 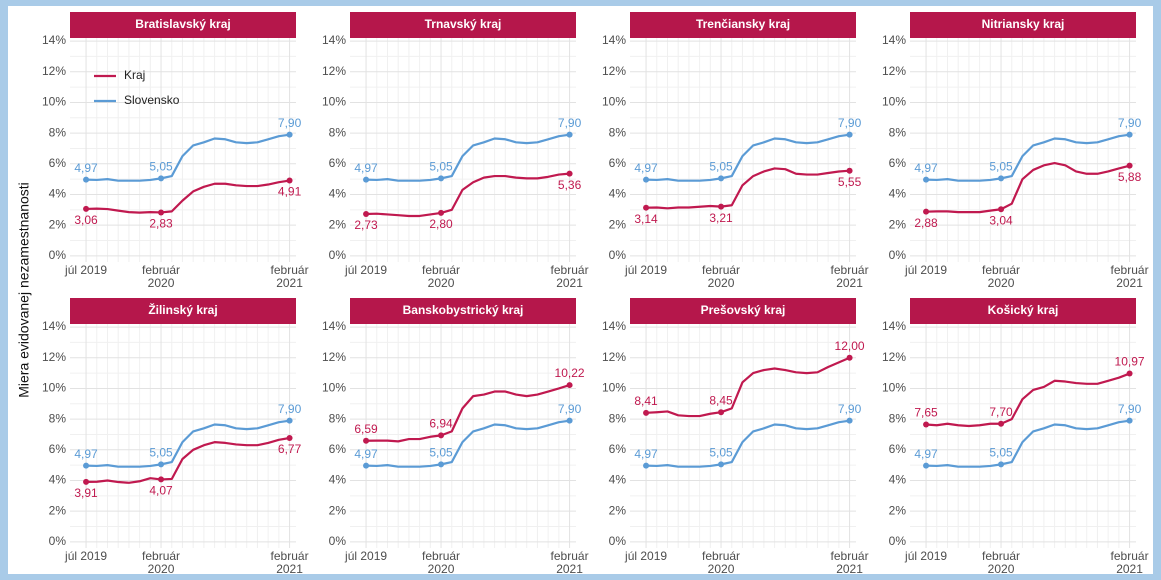 What do you see at coordinates (134, 75) in the screenshot?
I see `legend-label: Kraj` at bounding box center [134, 75].